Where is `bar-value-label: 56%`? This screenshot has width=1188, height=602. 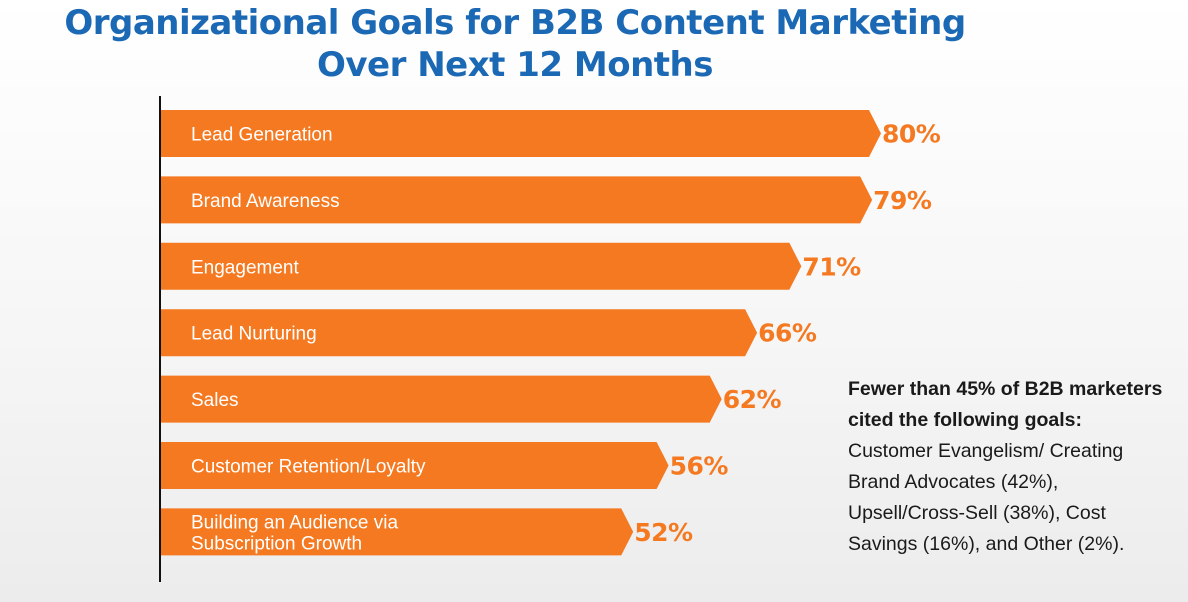
bar-value-label: 56% is located at coordinates (699, 466).